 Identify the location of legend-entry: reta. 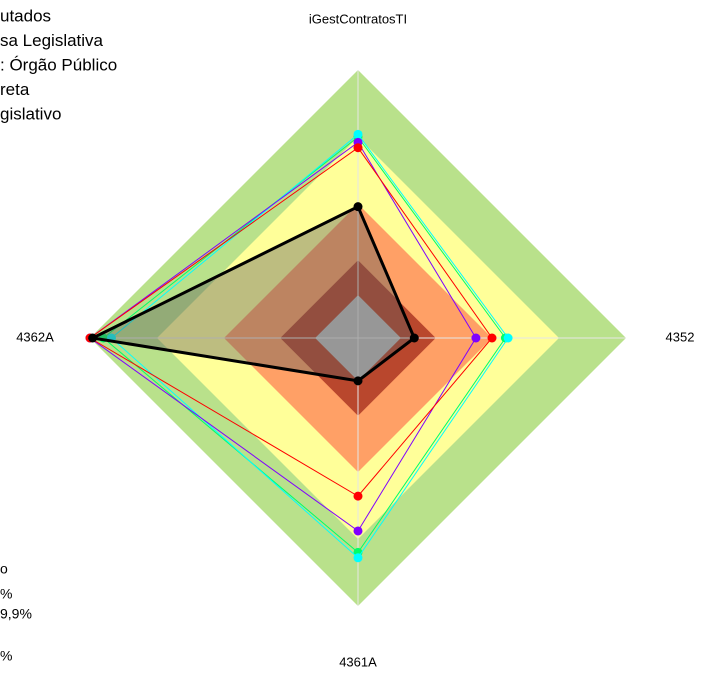
(15, 89).